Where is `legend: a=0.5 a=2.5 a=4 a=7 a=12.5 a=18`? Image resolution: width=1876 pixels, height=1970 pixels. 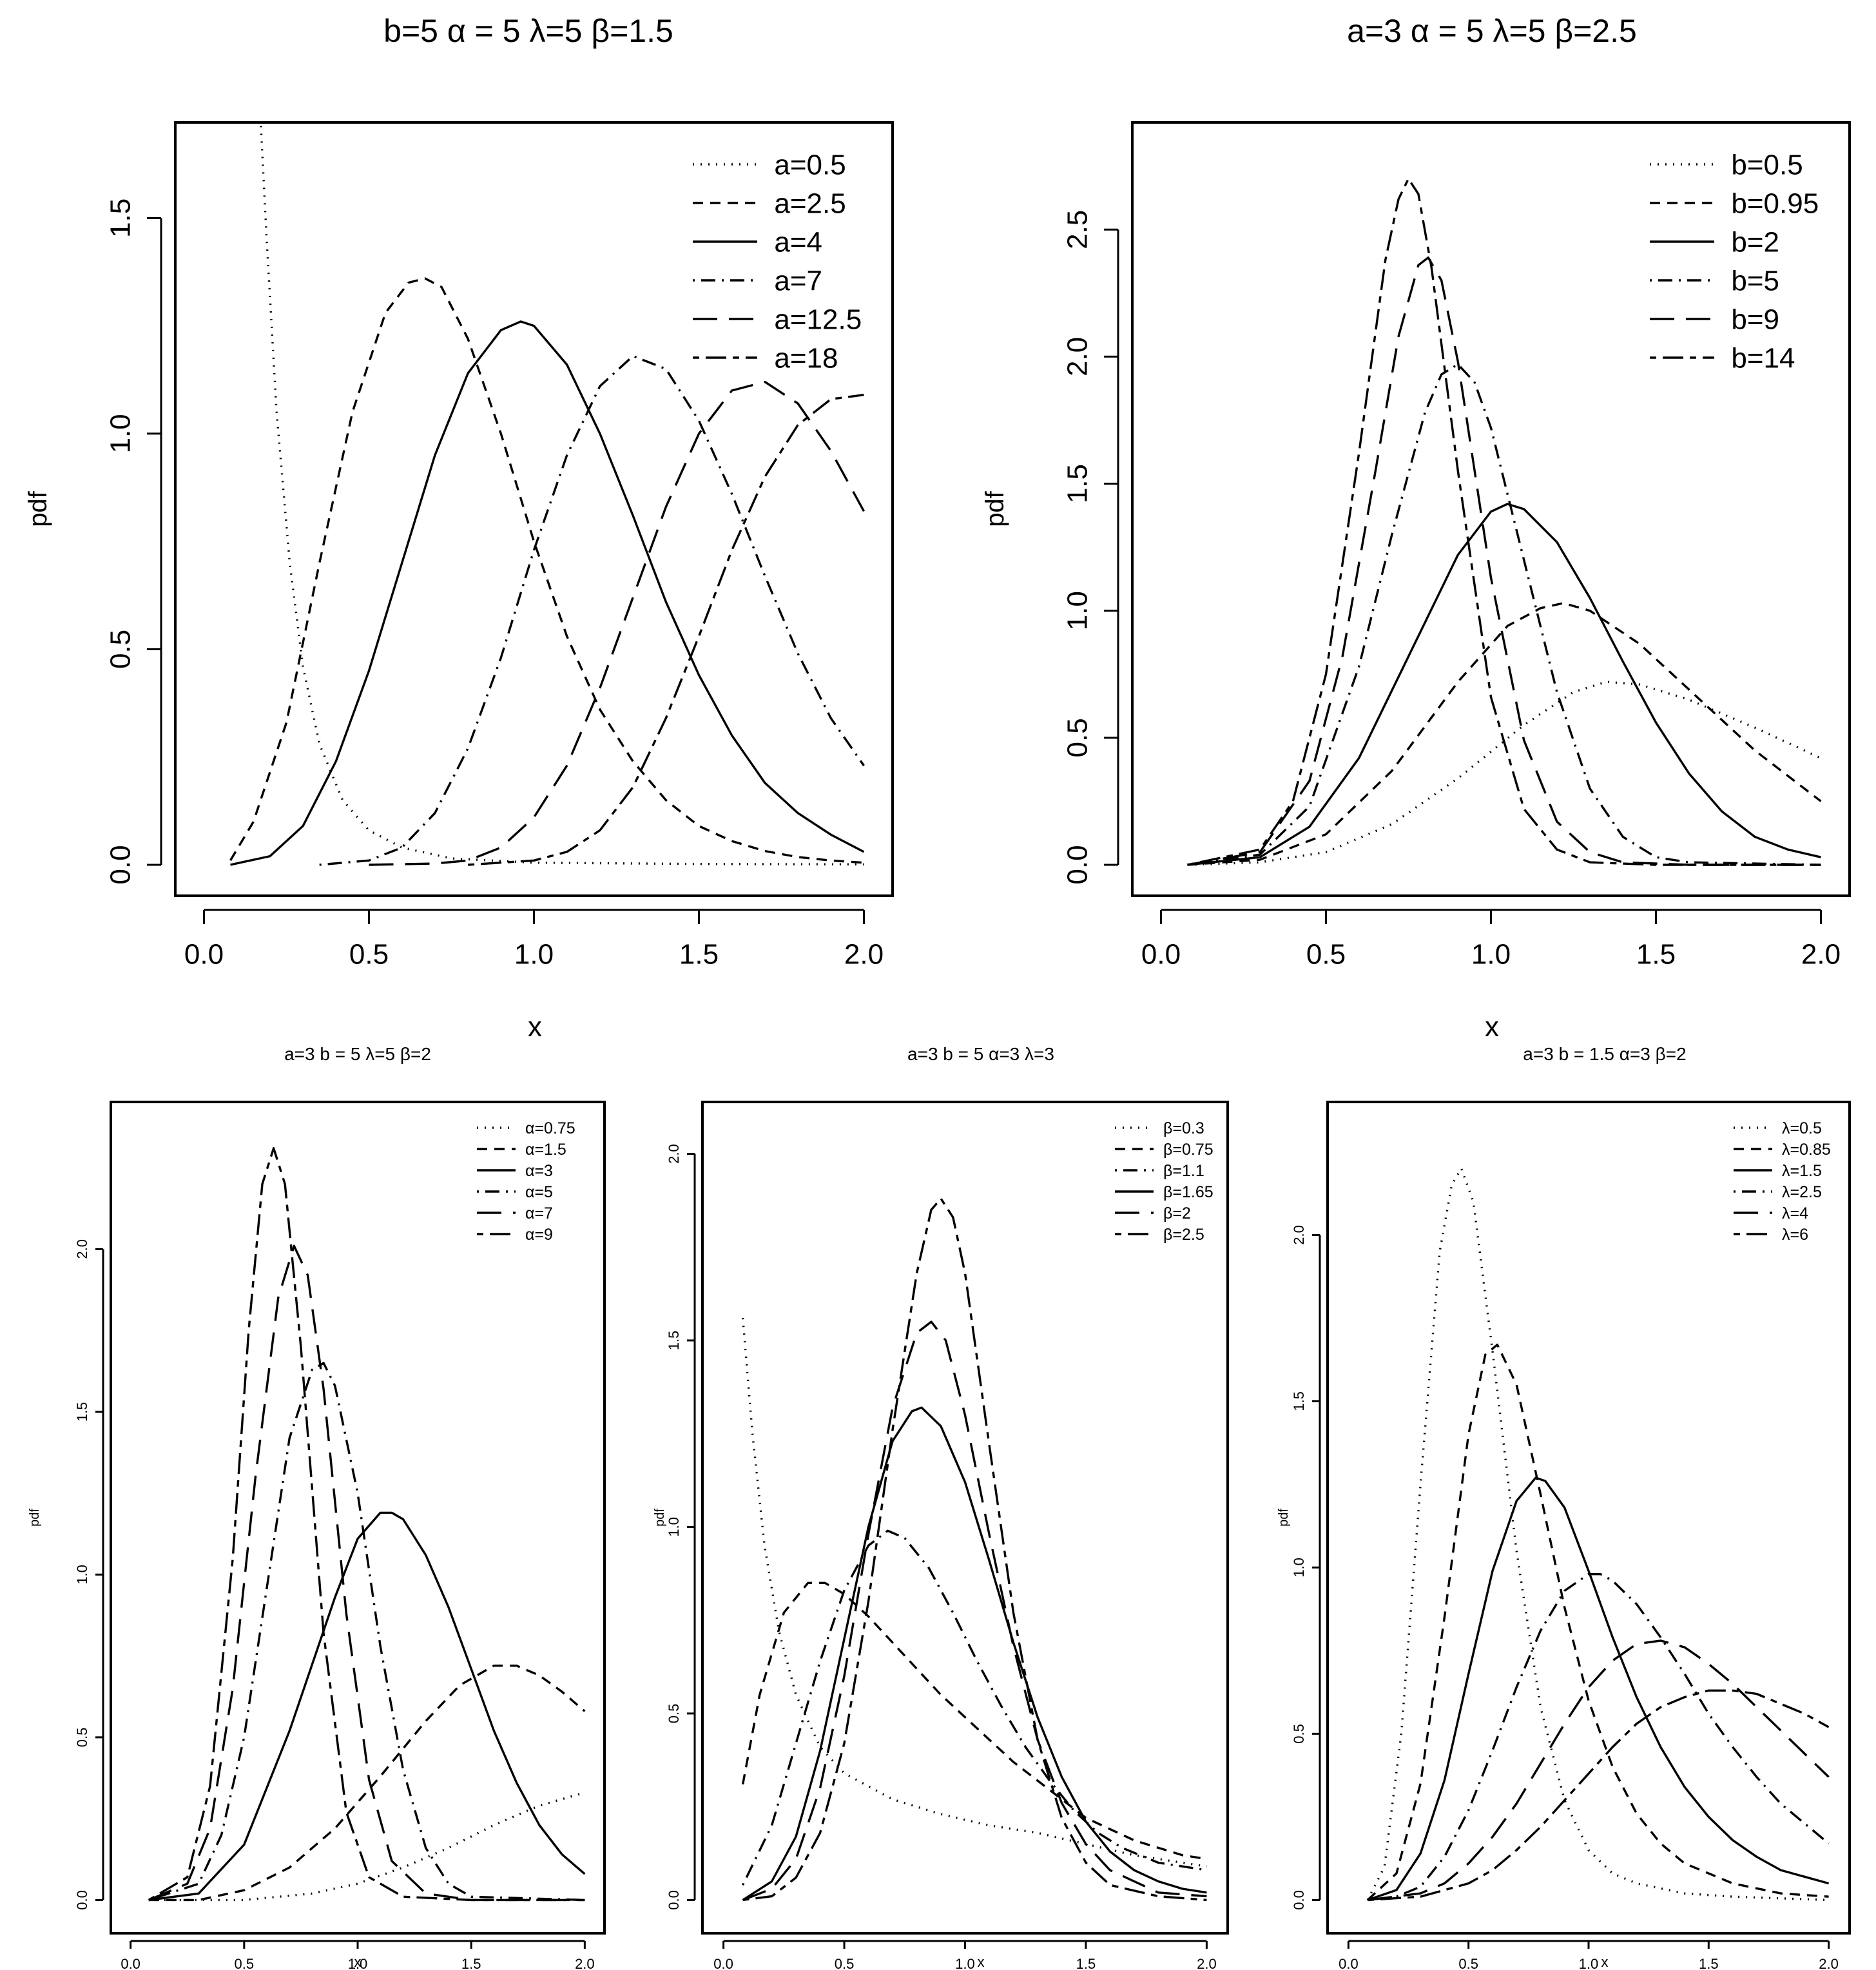
legend: a=0.5 a=2.5 a=4 a=7 a=12.5 a=18 is located at coordinates (777, 261).